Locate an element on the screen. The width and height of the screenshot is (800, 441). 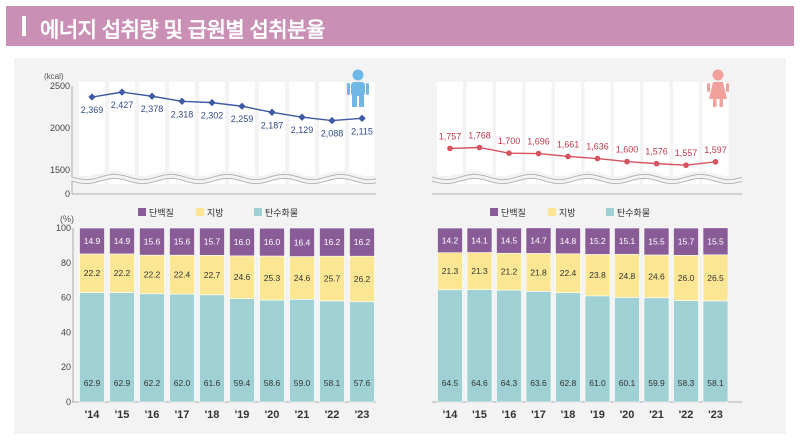
line-y-unit-label: (kcal) is located at coordinates (54, 76).